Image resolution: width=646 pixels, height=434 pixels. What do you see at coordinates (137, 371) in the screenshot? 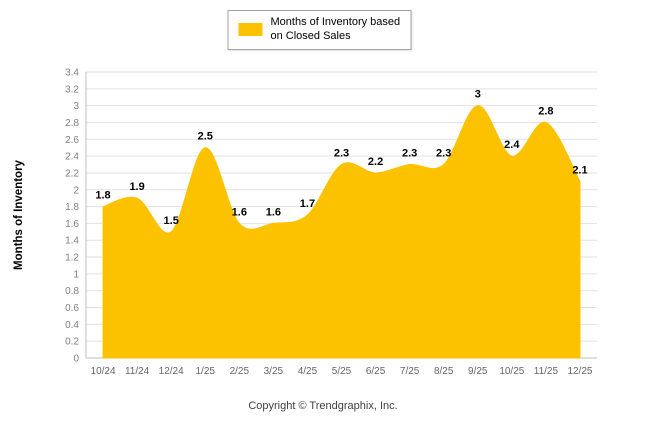
I see `x-tick-label: 11/24` at bounding box center [137, 371].